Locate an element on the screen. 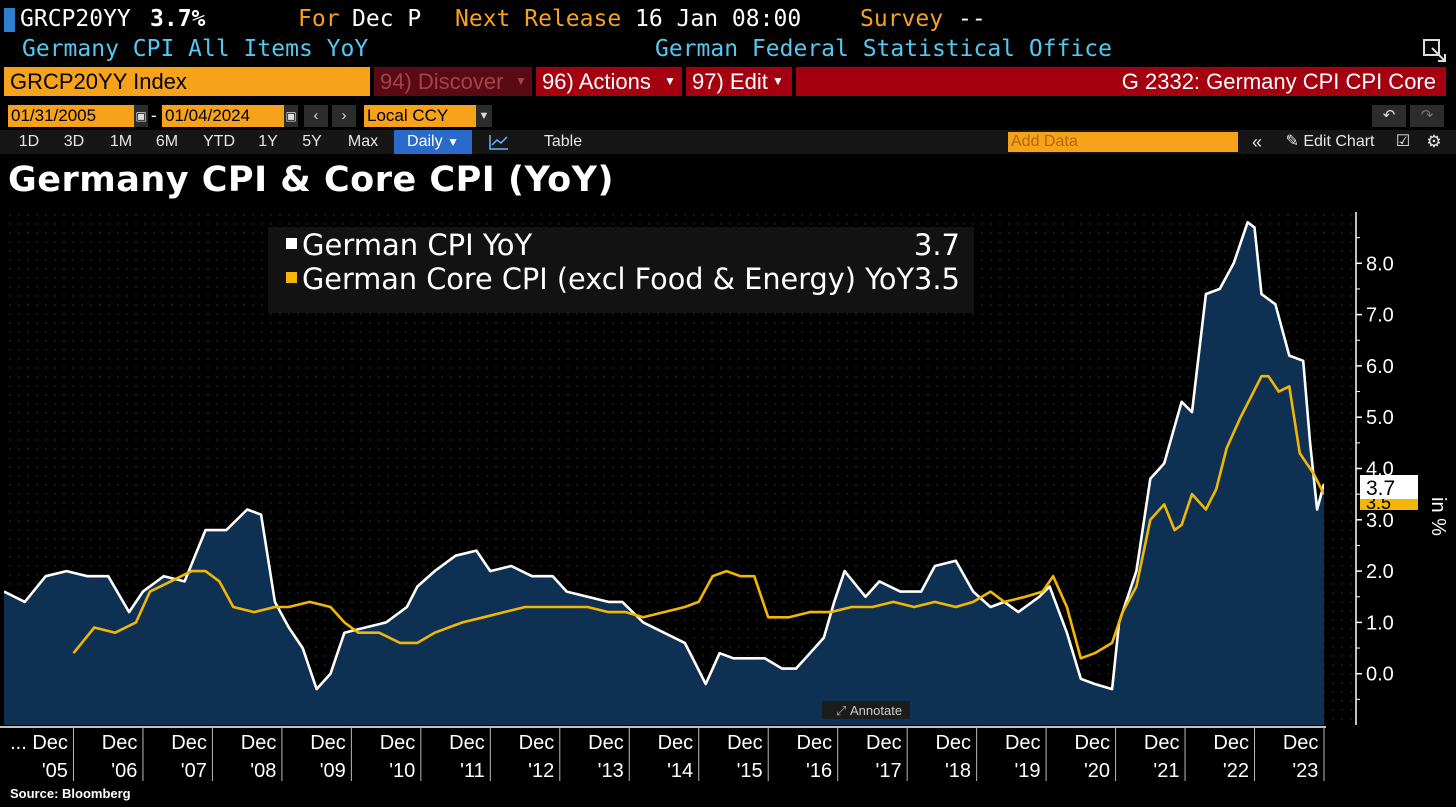  line-chart-icon is located at coordinates (499, 142).